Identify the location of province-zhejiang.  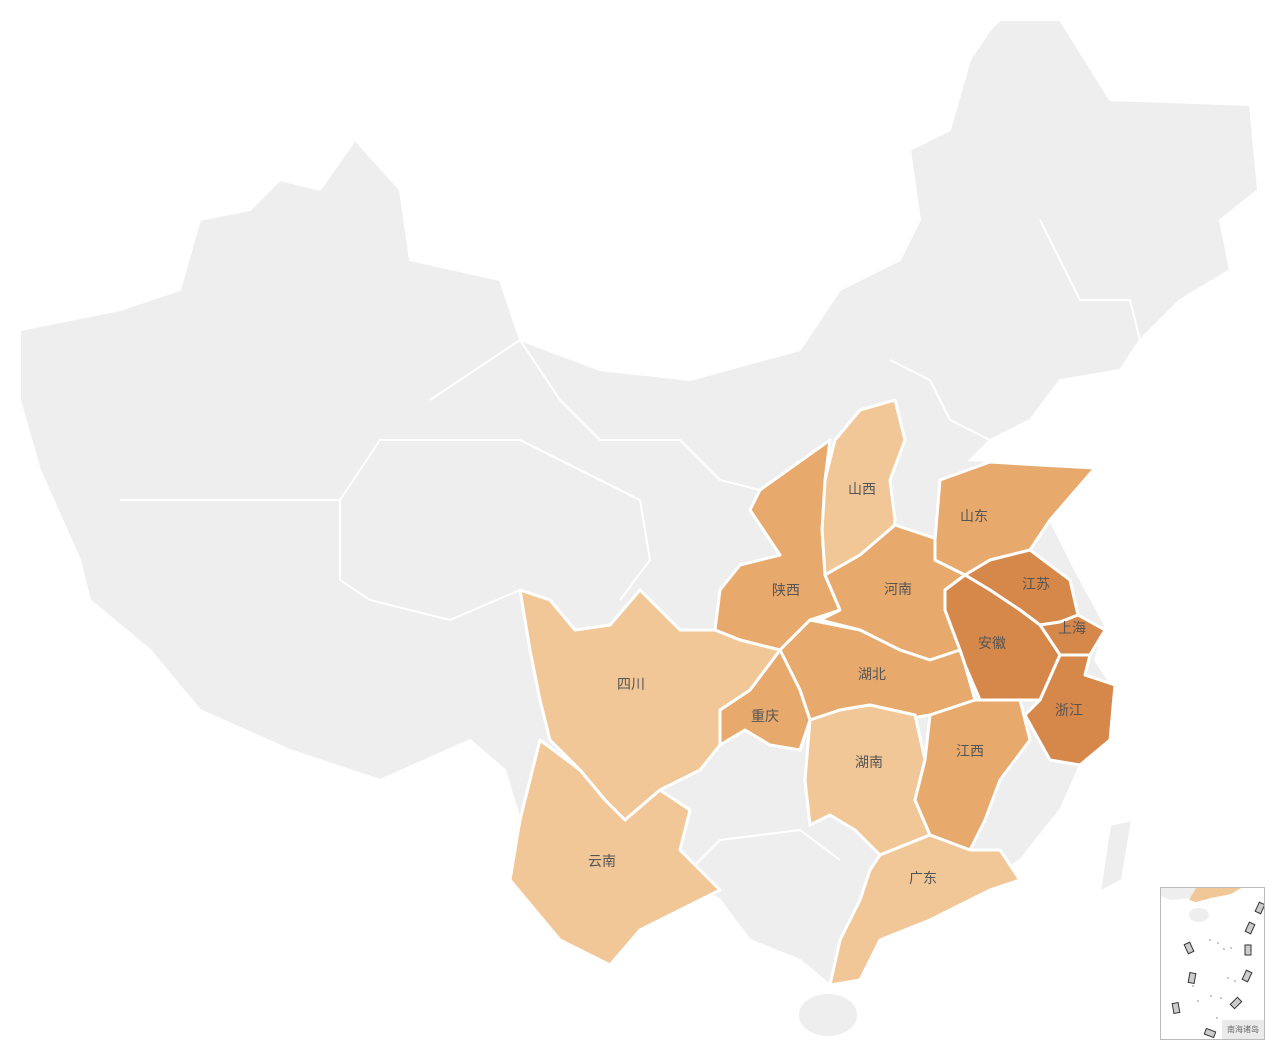
(1070, 710).